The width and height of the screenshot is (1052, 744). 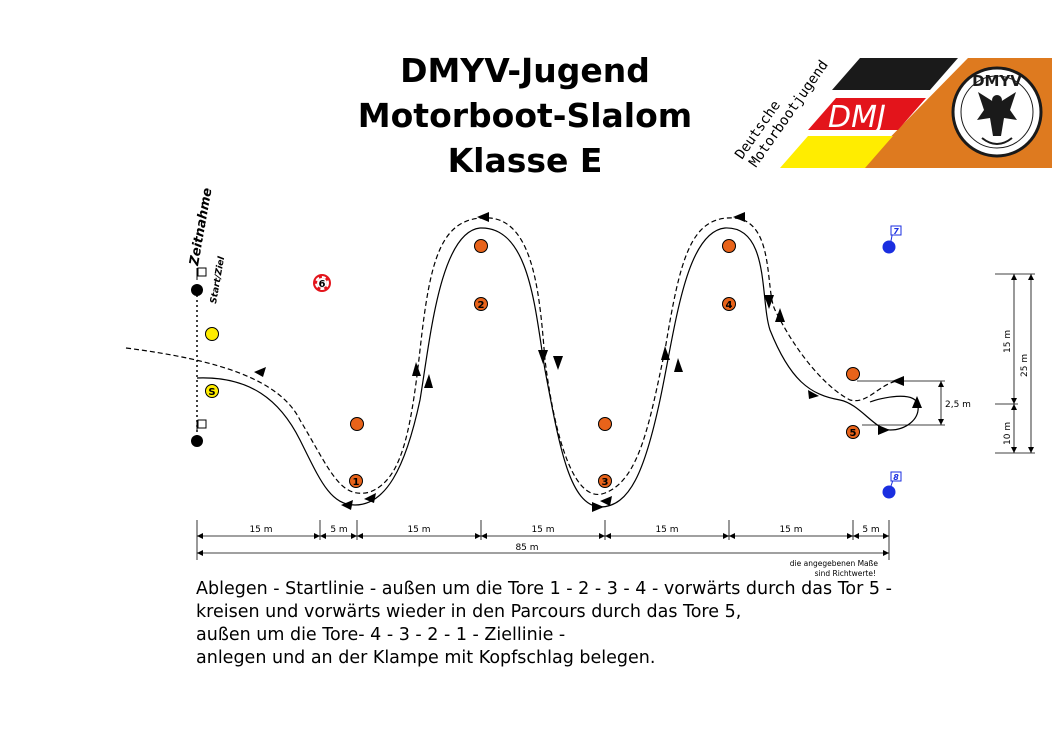 What do you see at coordinates (212, 334) in the screenshot?
I see `start-buoy-top` at bounding box center [212, 334].